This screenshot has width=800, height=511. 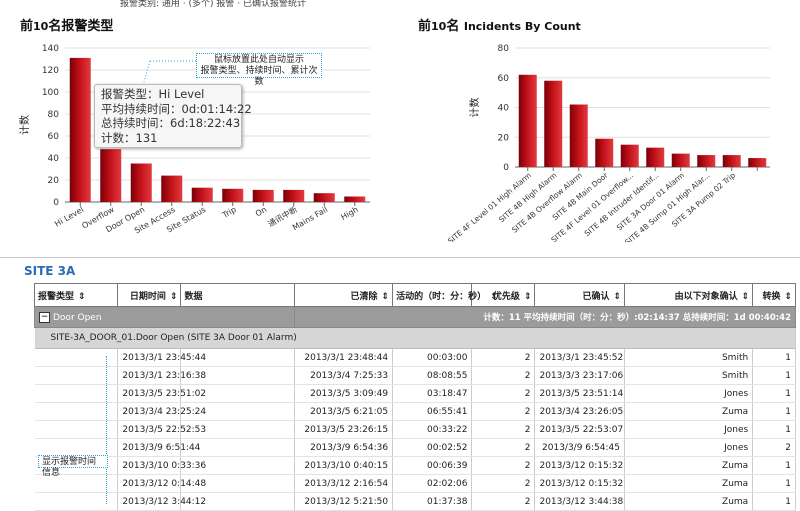 What do you see at coordinates (432, 375) in the screenshot?
I see `cell-active: 08:08:55` at bounding box center [432, 375].